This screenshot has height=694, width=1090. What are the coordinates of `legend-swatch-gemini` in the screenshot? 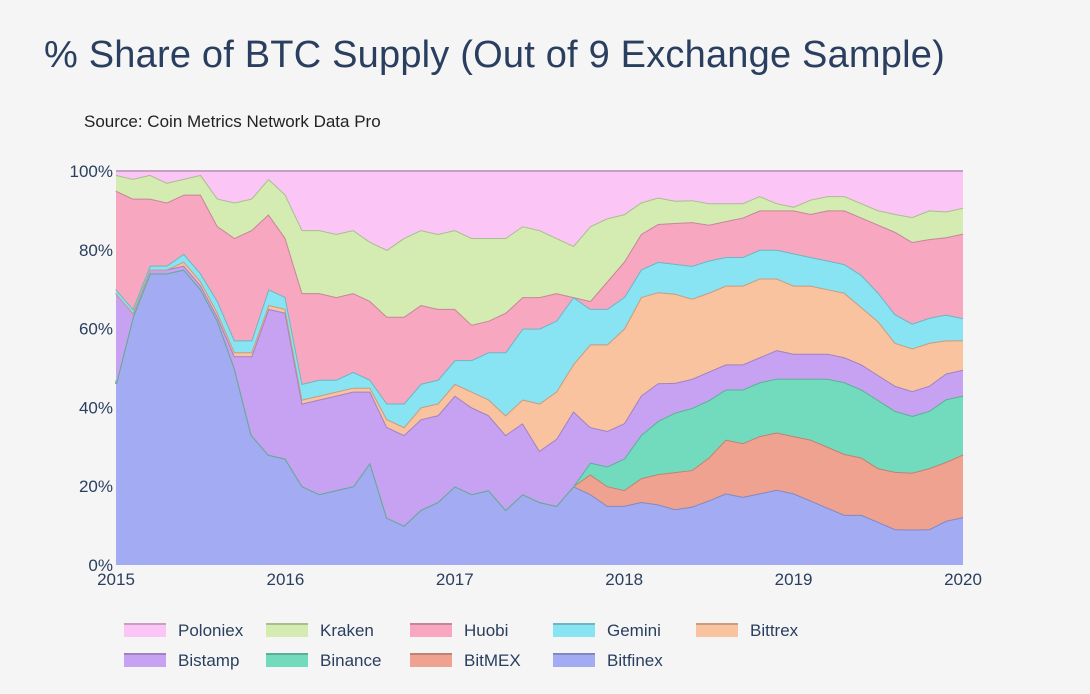 It's located at (574, 630).